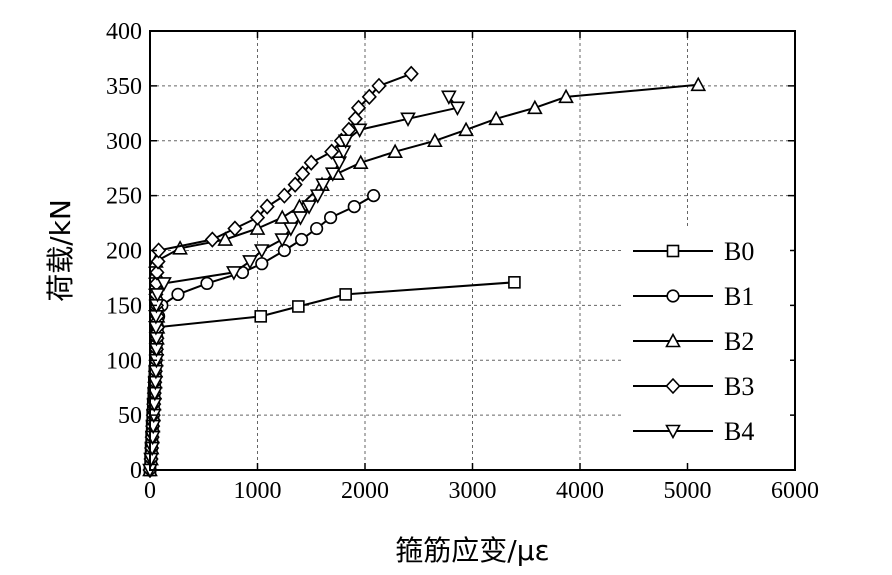 This screenshot has height=575, width=892. What do you see at coordinates (258, 491) in the screenshot?
I see `x-tick-label: 1000` at bounding box center [258, 491].